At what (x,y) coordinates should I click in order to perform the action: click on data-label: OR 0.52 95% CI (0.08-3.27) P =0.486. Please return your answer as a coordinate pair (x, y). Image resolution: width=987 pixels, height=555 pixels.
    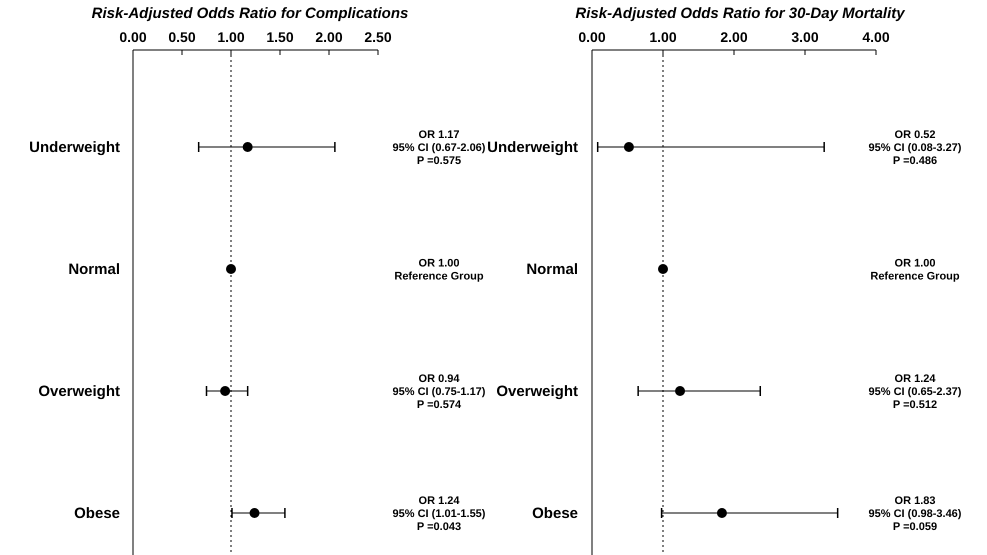
    Looking at the image, I should click on (915, 148).